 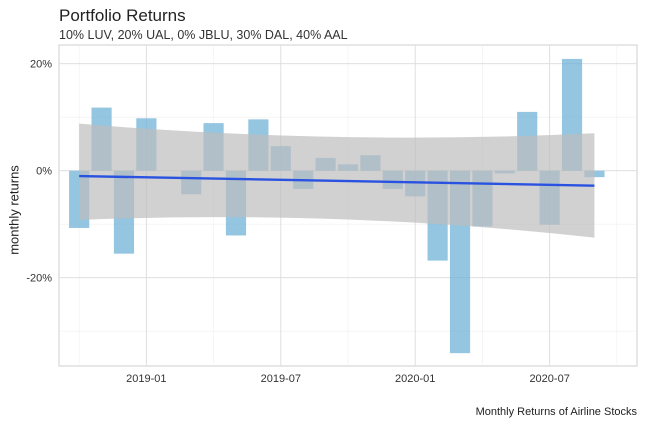 What do you see at coordinates (146, 379) in the screenshot?
I see `x-tick-label: 2019-01` at bounding box center [146, 379].